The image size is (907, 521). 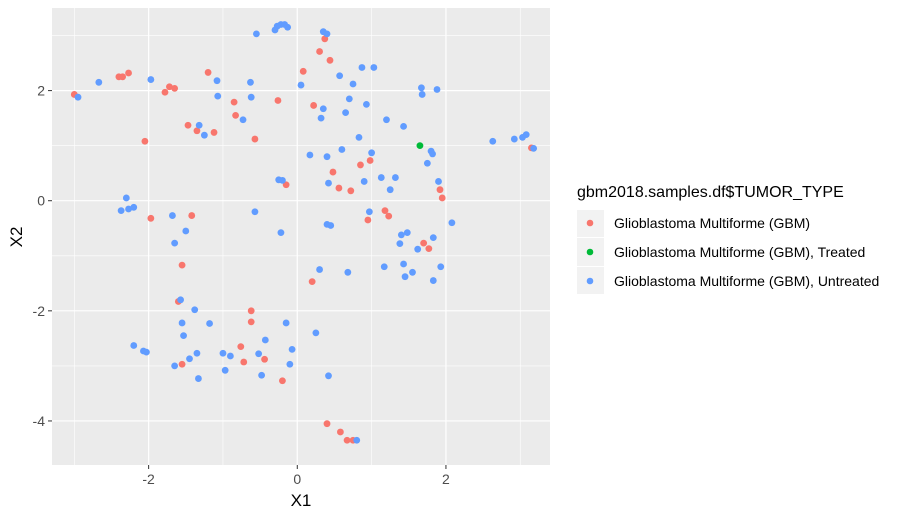 I want to click on y-axis-ticks: -4 -2 0 2, so click(x=42, y=256).